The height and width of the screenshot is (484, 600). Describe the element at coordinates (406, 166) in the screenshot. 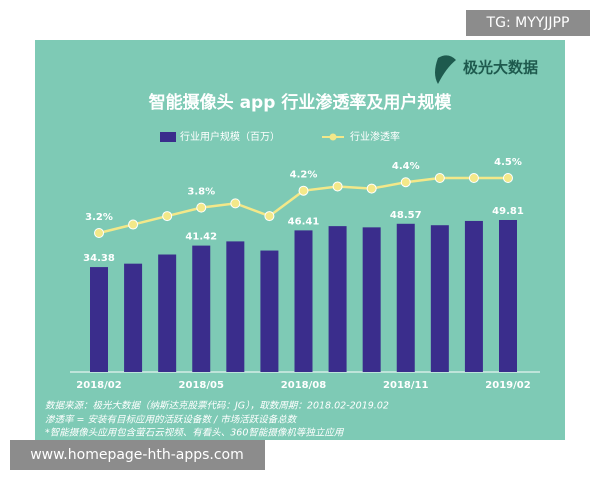

I see `line-label: 4.4%` at that location.